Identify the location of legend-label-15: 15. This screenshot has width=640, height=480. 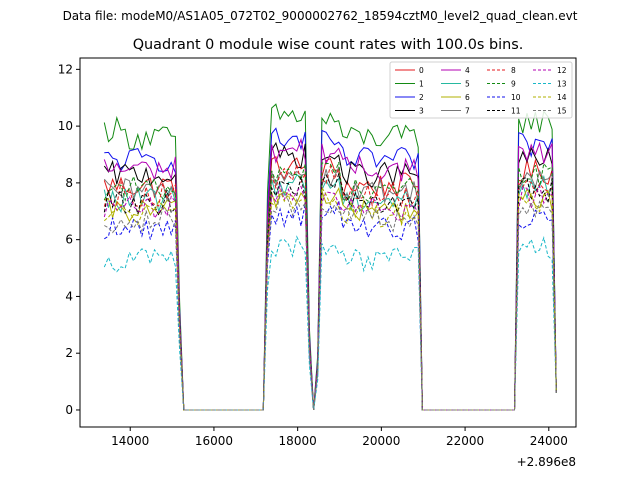
(562, 111).